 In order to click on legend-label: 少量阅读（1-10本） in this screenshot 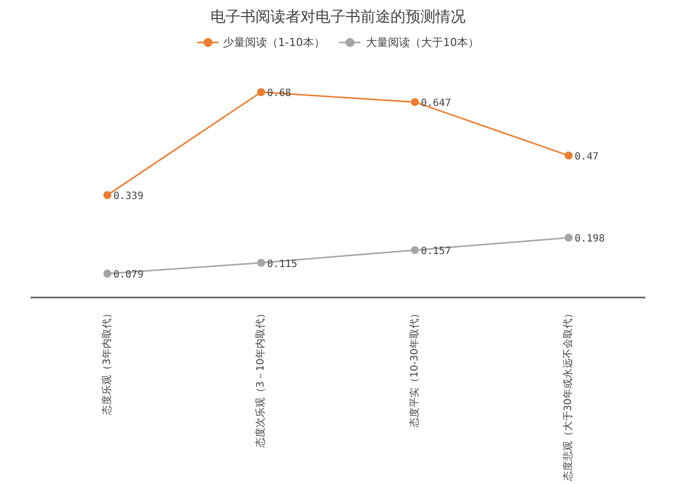, I will do `click(274, 42)`.